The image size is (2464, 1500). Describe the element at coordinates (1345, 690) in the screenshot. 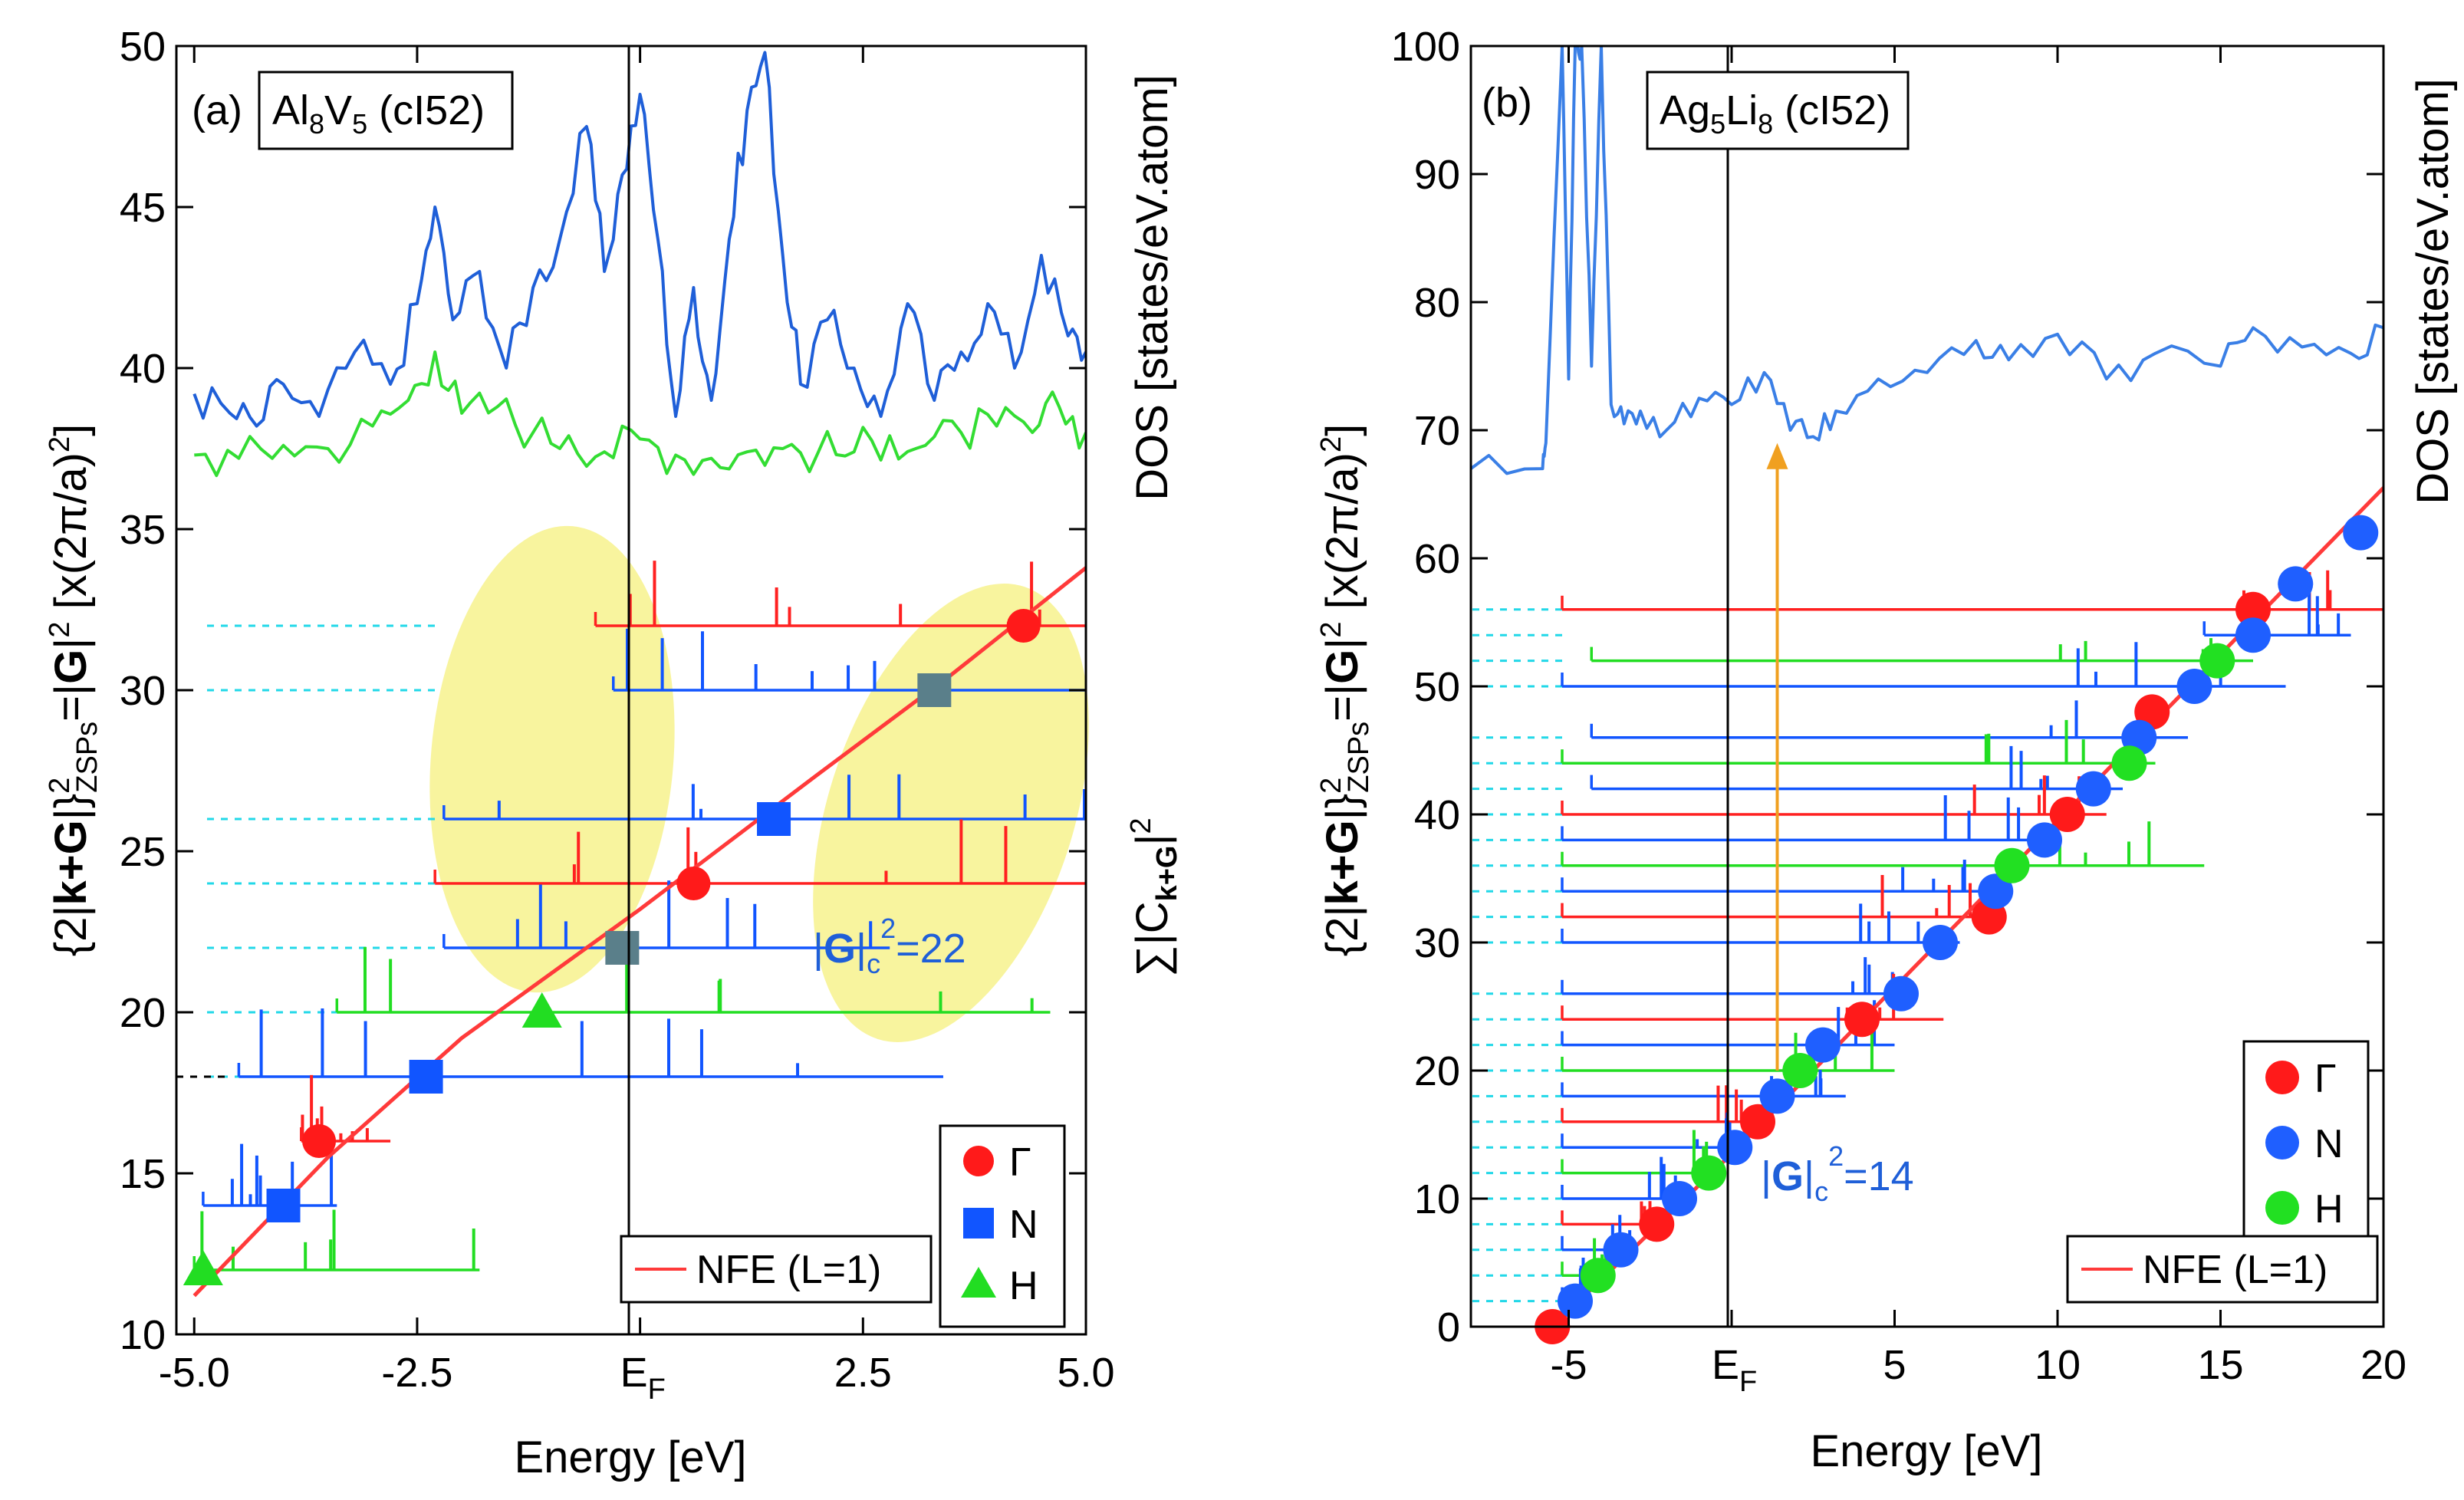

I see `y-axis-label-b: {2|k+G|}2ZSPs=|G|2 [x(2π/a)2]` at that location.